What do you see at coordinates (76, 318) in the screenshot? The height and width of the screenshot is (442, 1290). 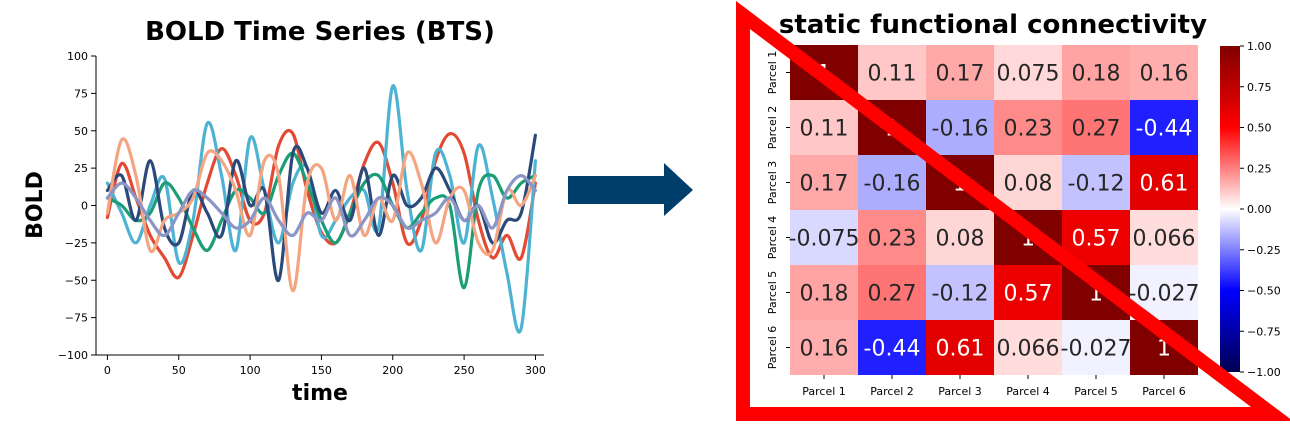 I see `y-tick-label: −75` at bounding box center [76, 318].